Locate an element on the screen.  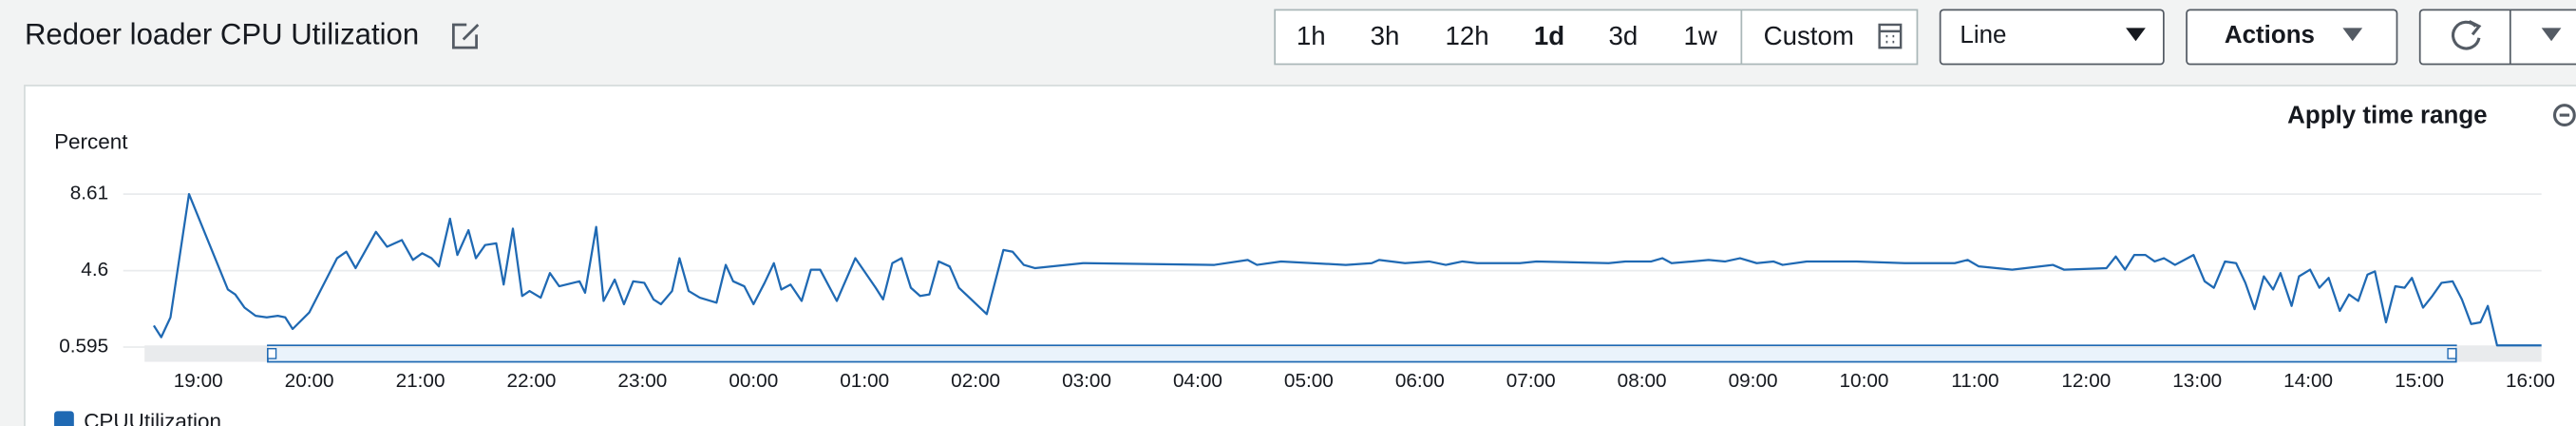
x-tick-label: 22:00 is located at coordinates (531, 381).